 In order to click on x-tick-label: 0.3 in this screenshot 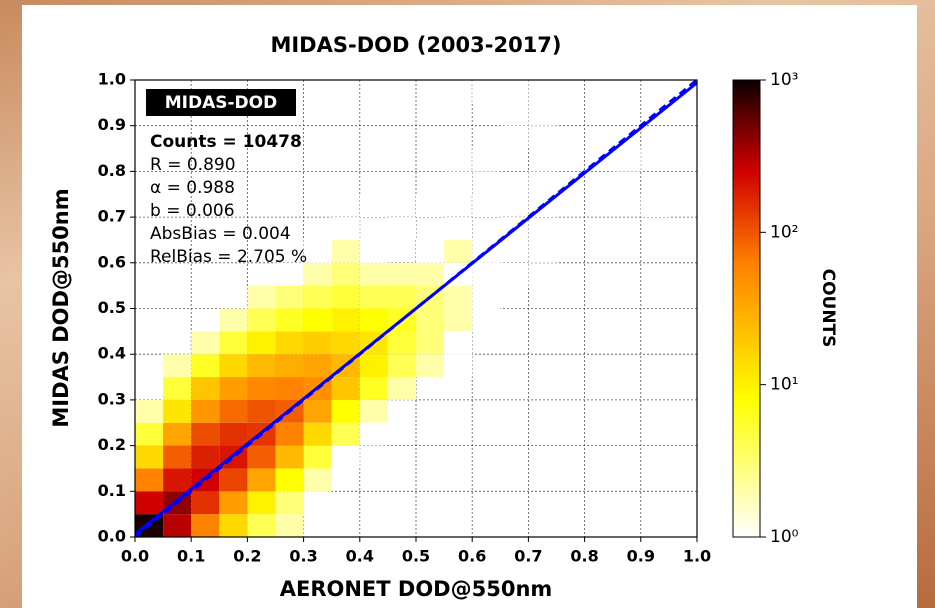, I will do `click(303, 556)`.